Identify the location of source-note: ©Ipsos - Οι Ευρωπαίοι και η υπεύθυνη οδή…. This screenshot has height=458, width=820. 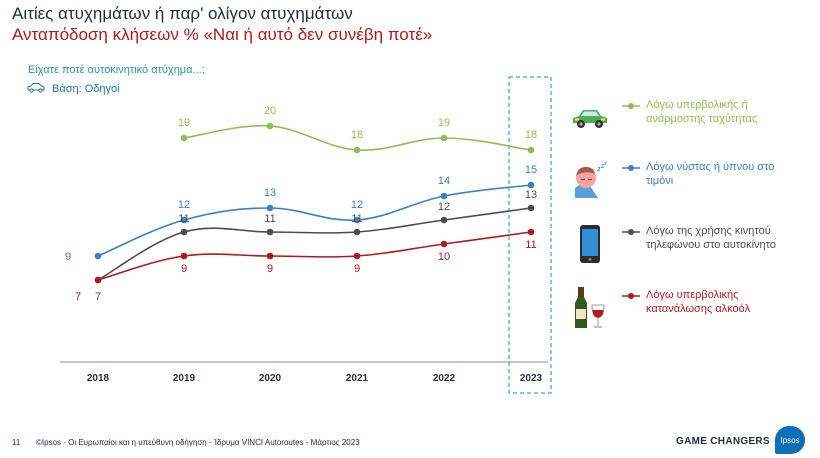
(198, 442).